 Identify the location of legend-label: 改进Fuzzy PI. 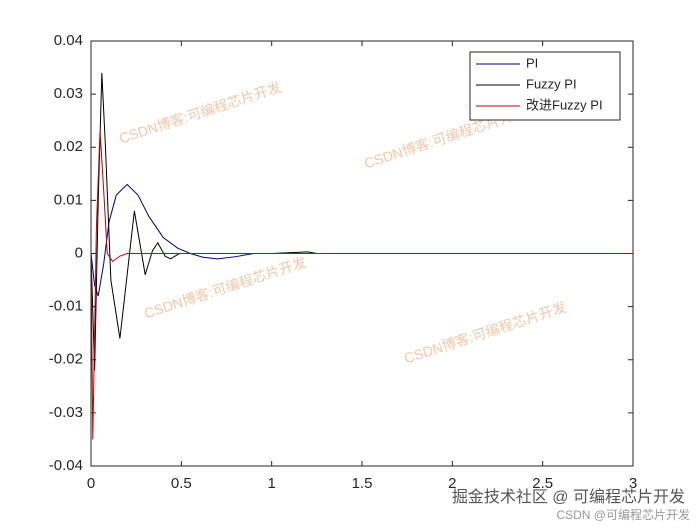
(564, 104).